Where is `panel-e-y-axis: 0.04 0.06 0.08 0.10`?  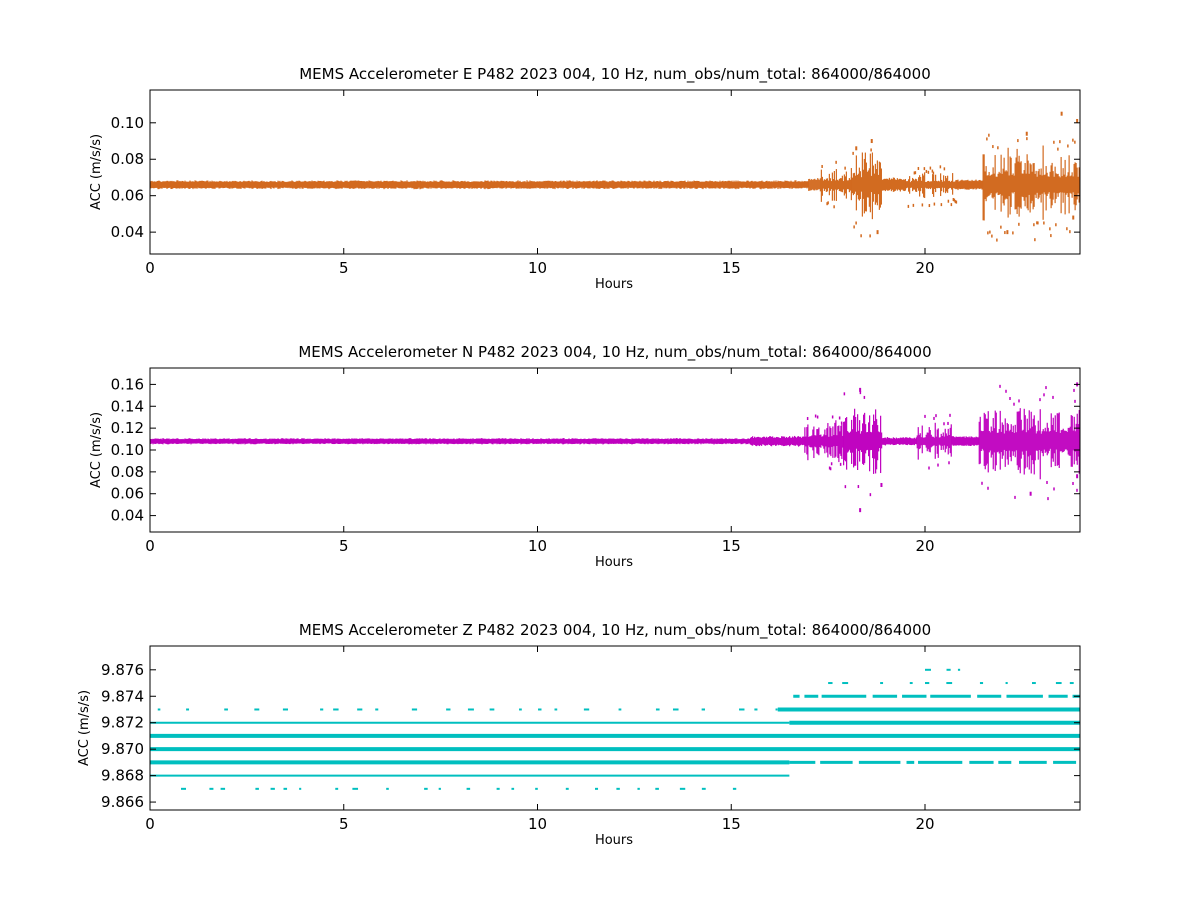 panel-e-y-axis: 0.04 0.06 0.08 0.10 is located at coordinates (595, 177).